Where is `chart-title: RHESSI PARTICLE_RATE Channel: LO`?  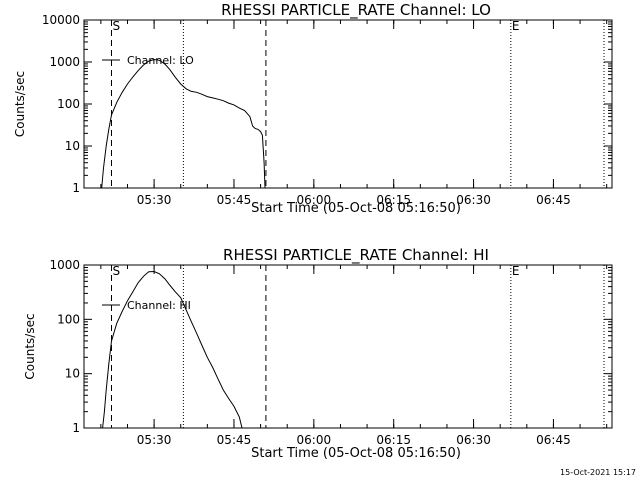
chart-title: RHESSI PARTICLE_RATE Channel: LO is located at coordinates (356, 10).